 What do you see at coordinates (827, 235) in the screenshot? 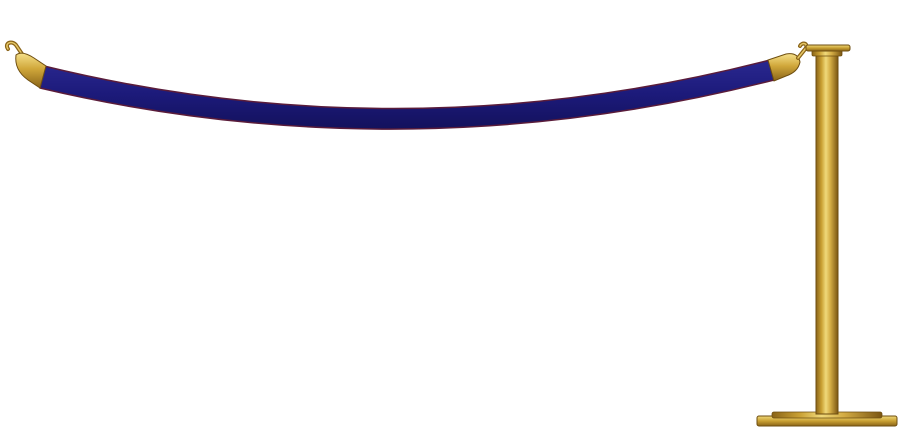
I see `stanchion-post` at bounding box center [827, 235].